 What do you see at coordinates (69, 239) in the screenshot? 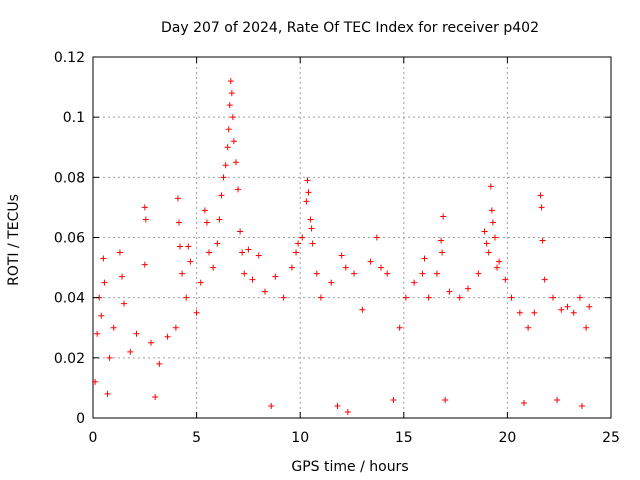
I see `y-tick-label: 0.06` at bounding box center [69, 239].